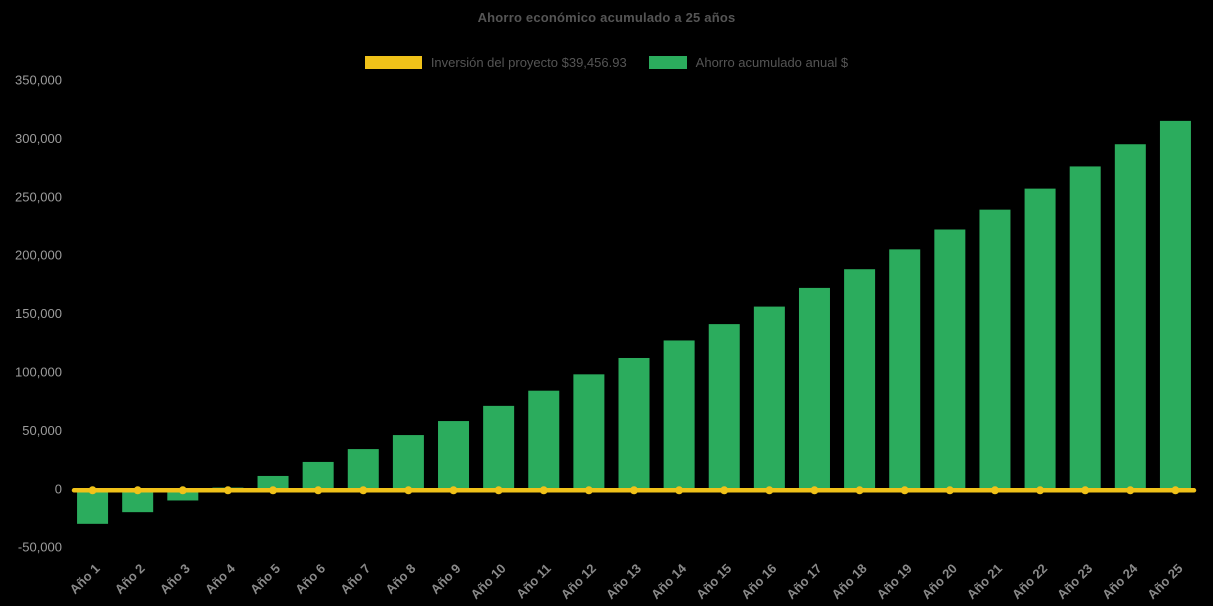  Describe the element at coordinates (623, 581) in the screenshot. I see `x-tick-label: Año 13` at that location.